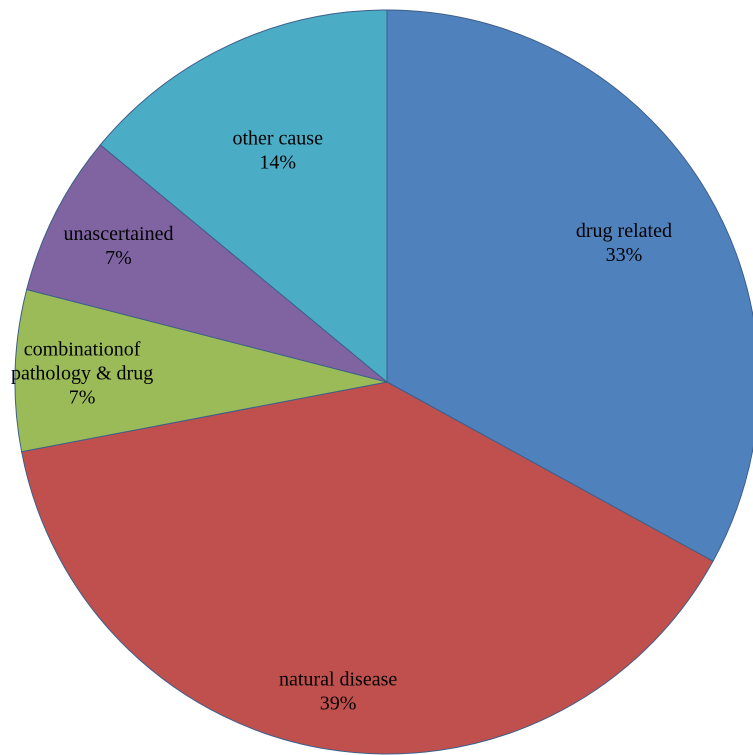 The image size is (753, 755). I want to click on slice-label: combinationof pathology & drug 7%, so click(82, 373).